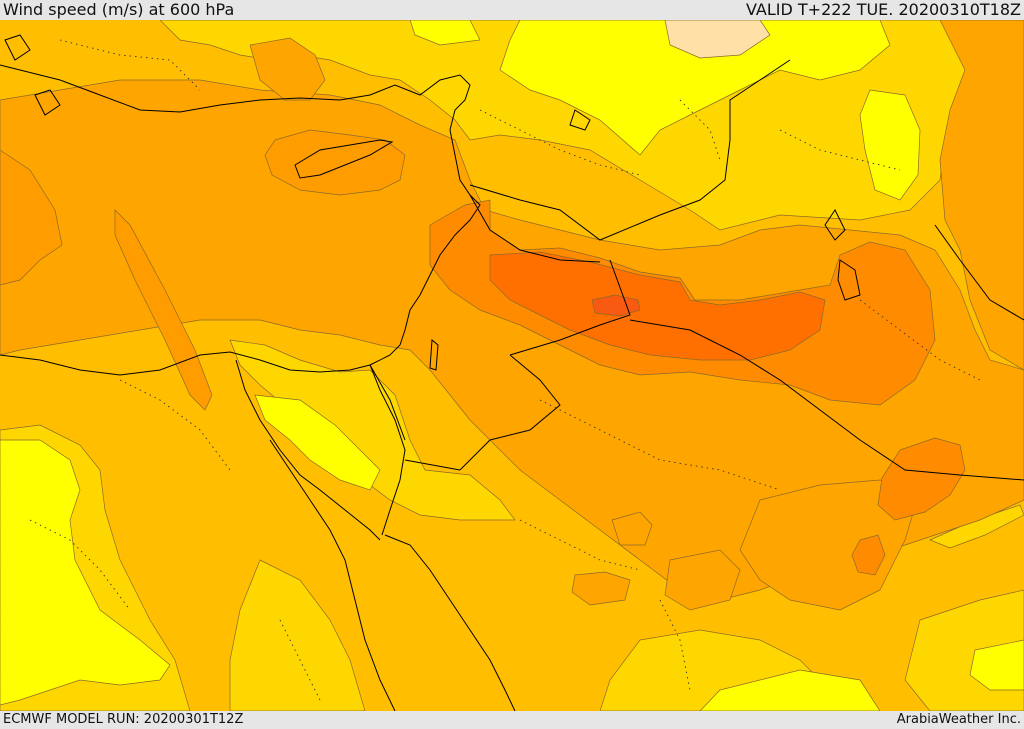 This screenshot has width=1024, height=729. Describe the element at coordinates (890, 145) in the screenshot. I see `field-weakest-east` at that location.